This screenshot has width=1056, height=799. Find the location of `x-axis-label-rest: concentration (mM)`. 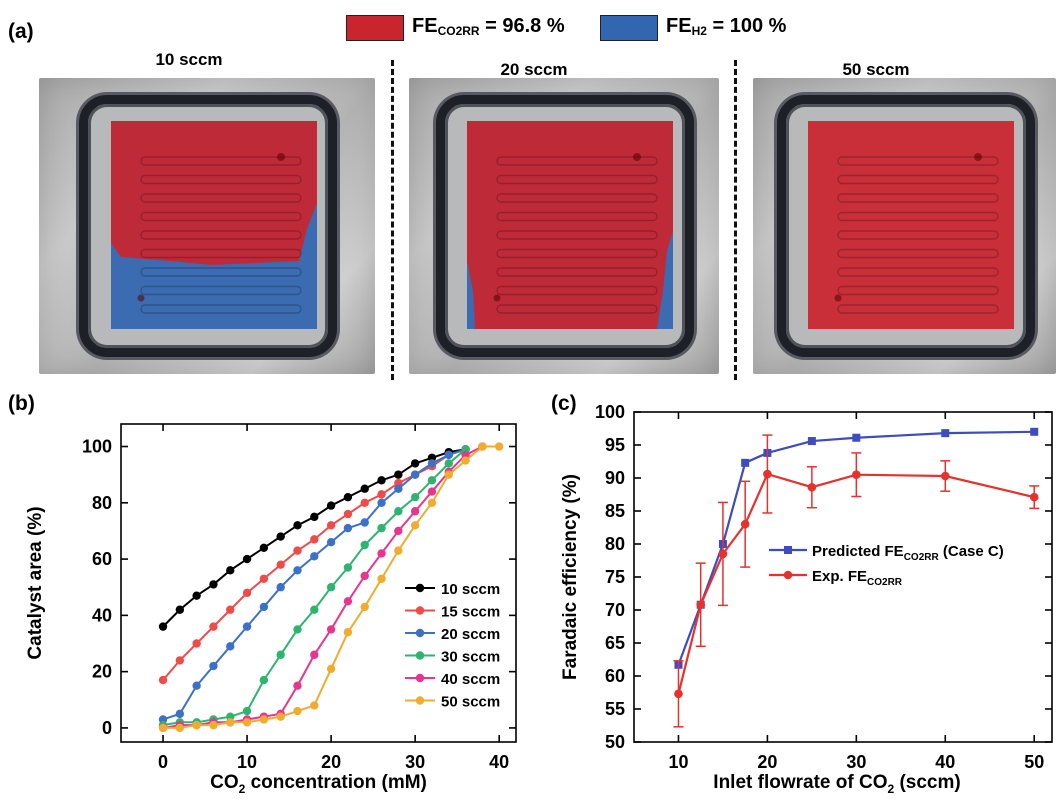

x-axis-label-rest: concentration (mM) is located at coordinates (336, 782).